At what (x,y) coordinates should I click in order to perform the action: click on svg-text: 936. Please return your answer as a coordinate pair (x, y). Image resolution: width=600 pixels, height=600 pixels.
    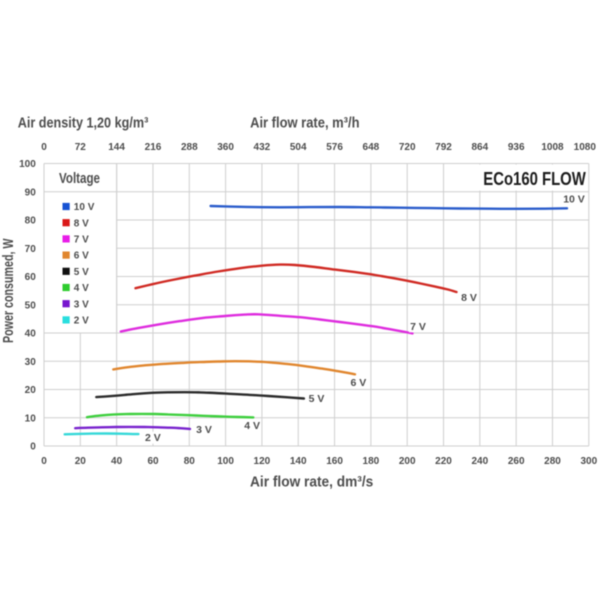
    Looking at the image, I should click on (516, 147).